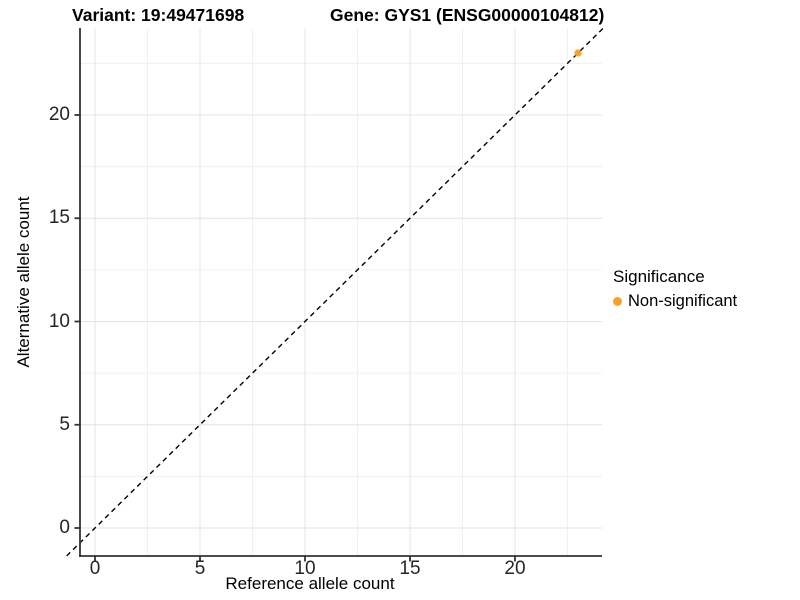 The height and width of the screenshot is (600, 800). What do you see at coordinates (617, 301) in the screenshot?
I see `legend-point-swatch` at bounding box center [617, 301].